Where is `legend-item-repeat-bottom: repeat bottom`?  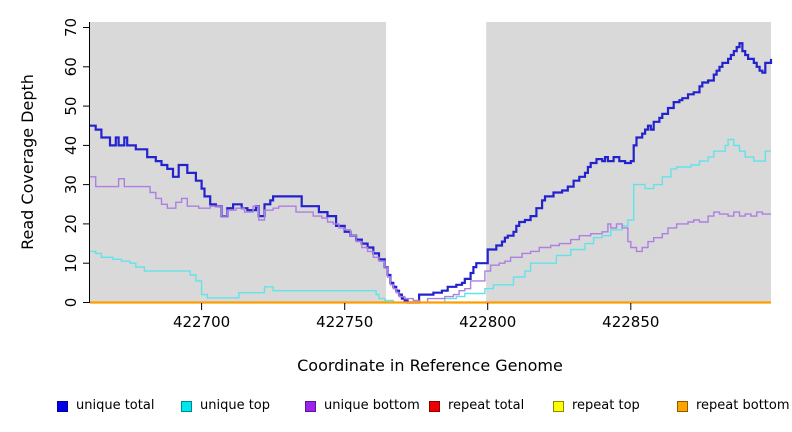
legend-item-repeat-bottom: repeat bottom is located at coordinates (733, 406).